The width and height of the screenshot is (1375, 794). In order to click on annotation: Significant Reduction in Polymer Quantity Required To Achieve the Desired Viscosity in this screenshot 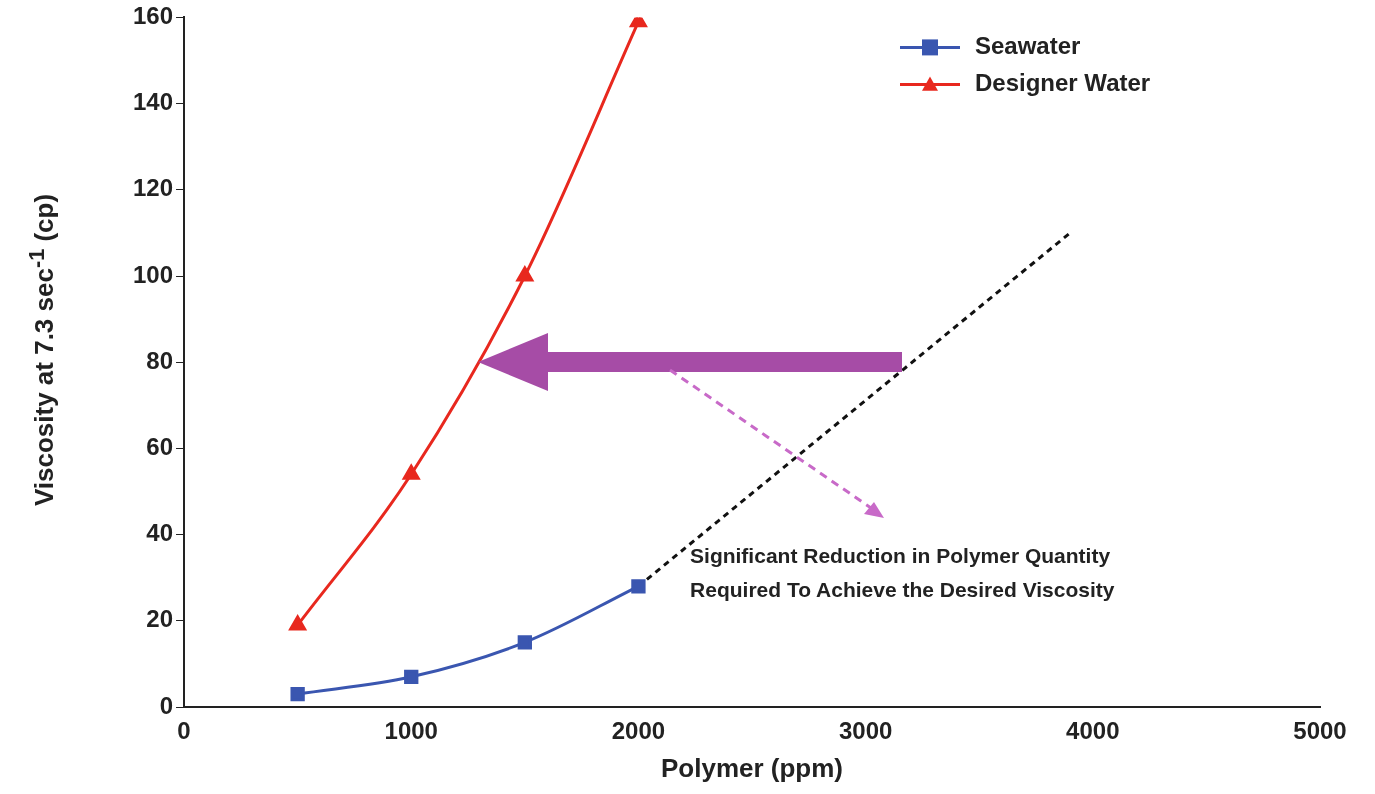, I will do `click(902, 573)`.